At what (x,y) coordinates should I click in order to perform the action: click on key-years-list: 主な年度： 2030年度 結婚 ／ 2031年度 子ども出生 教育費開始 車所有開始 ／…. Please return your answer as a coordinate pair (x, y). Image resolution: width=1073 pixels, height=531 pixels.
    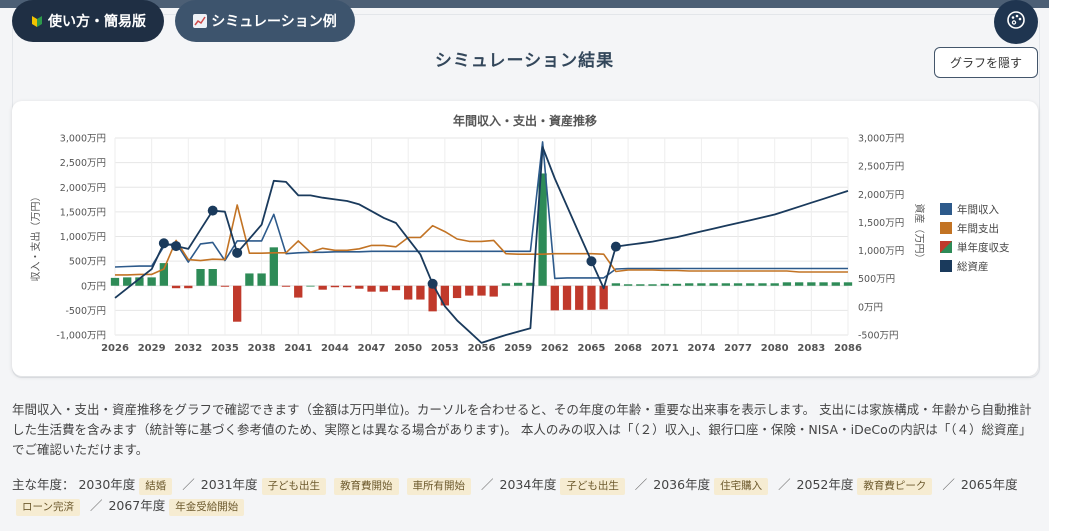
    Looking at the image, I should click on (522, 495).